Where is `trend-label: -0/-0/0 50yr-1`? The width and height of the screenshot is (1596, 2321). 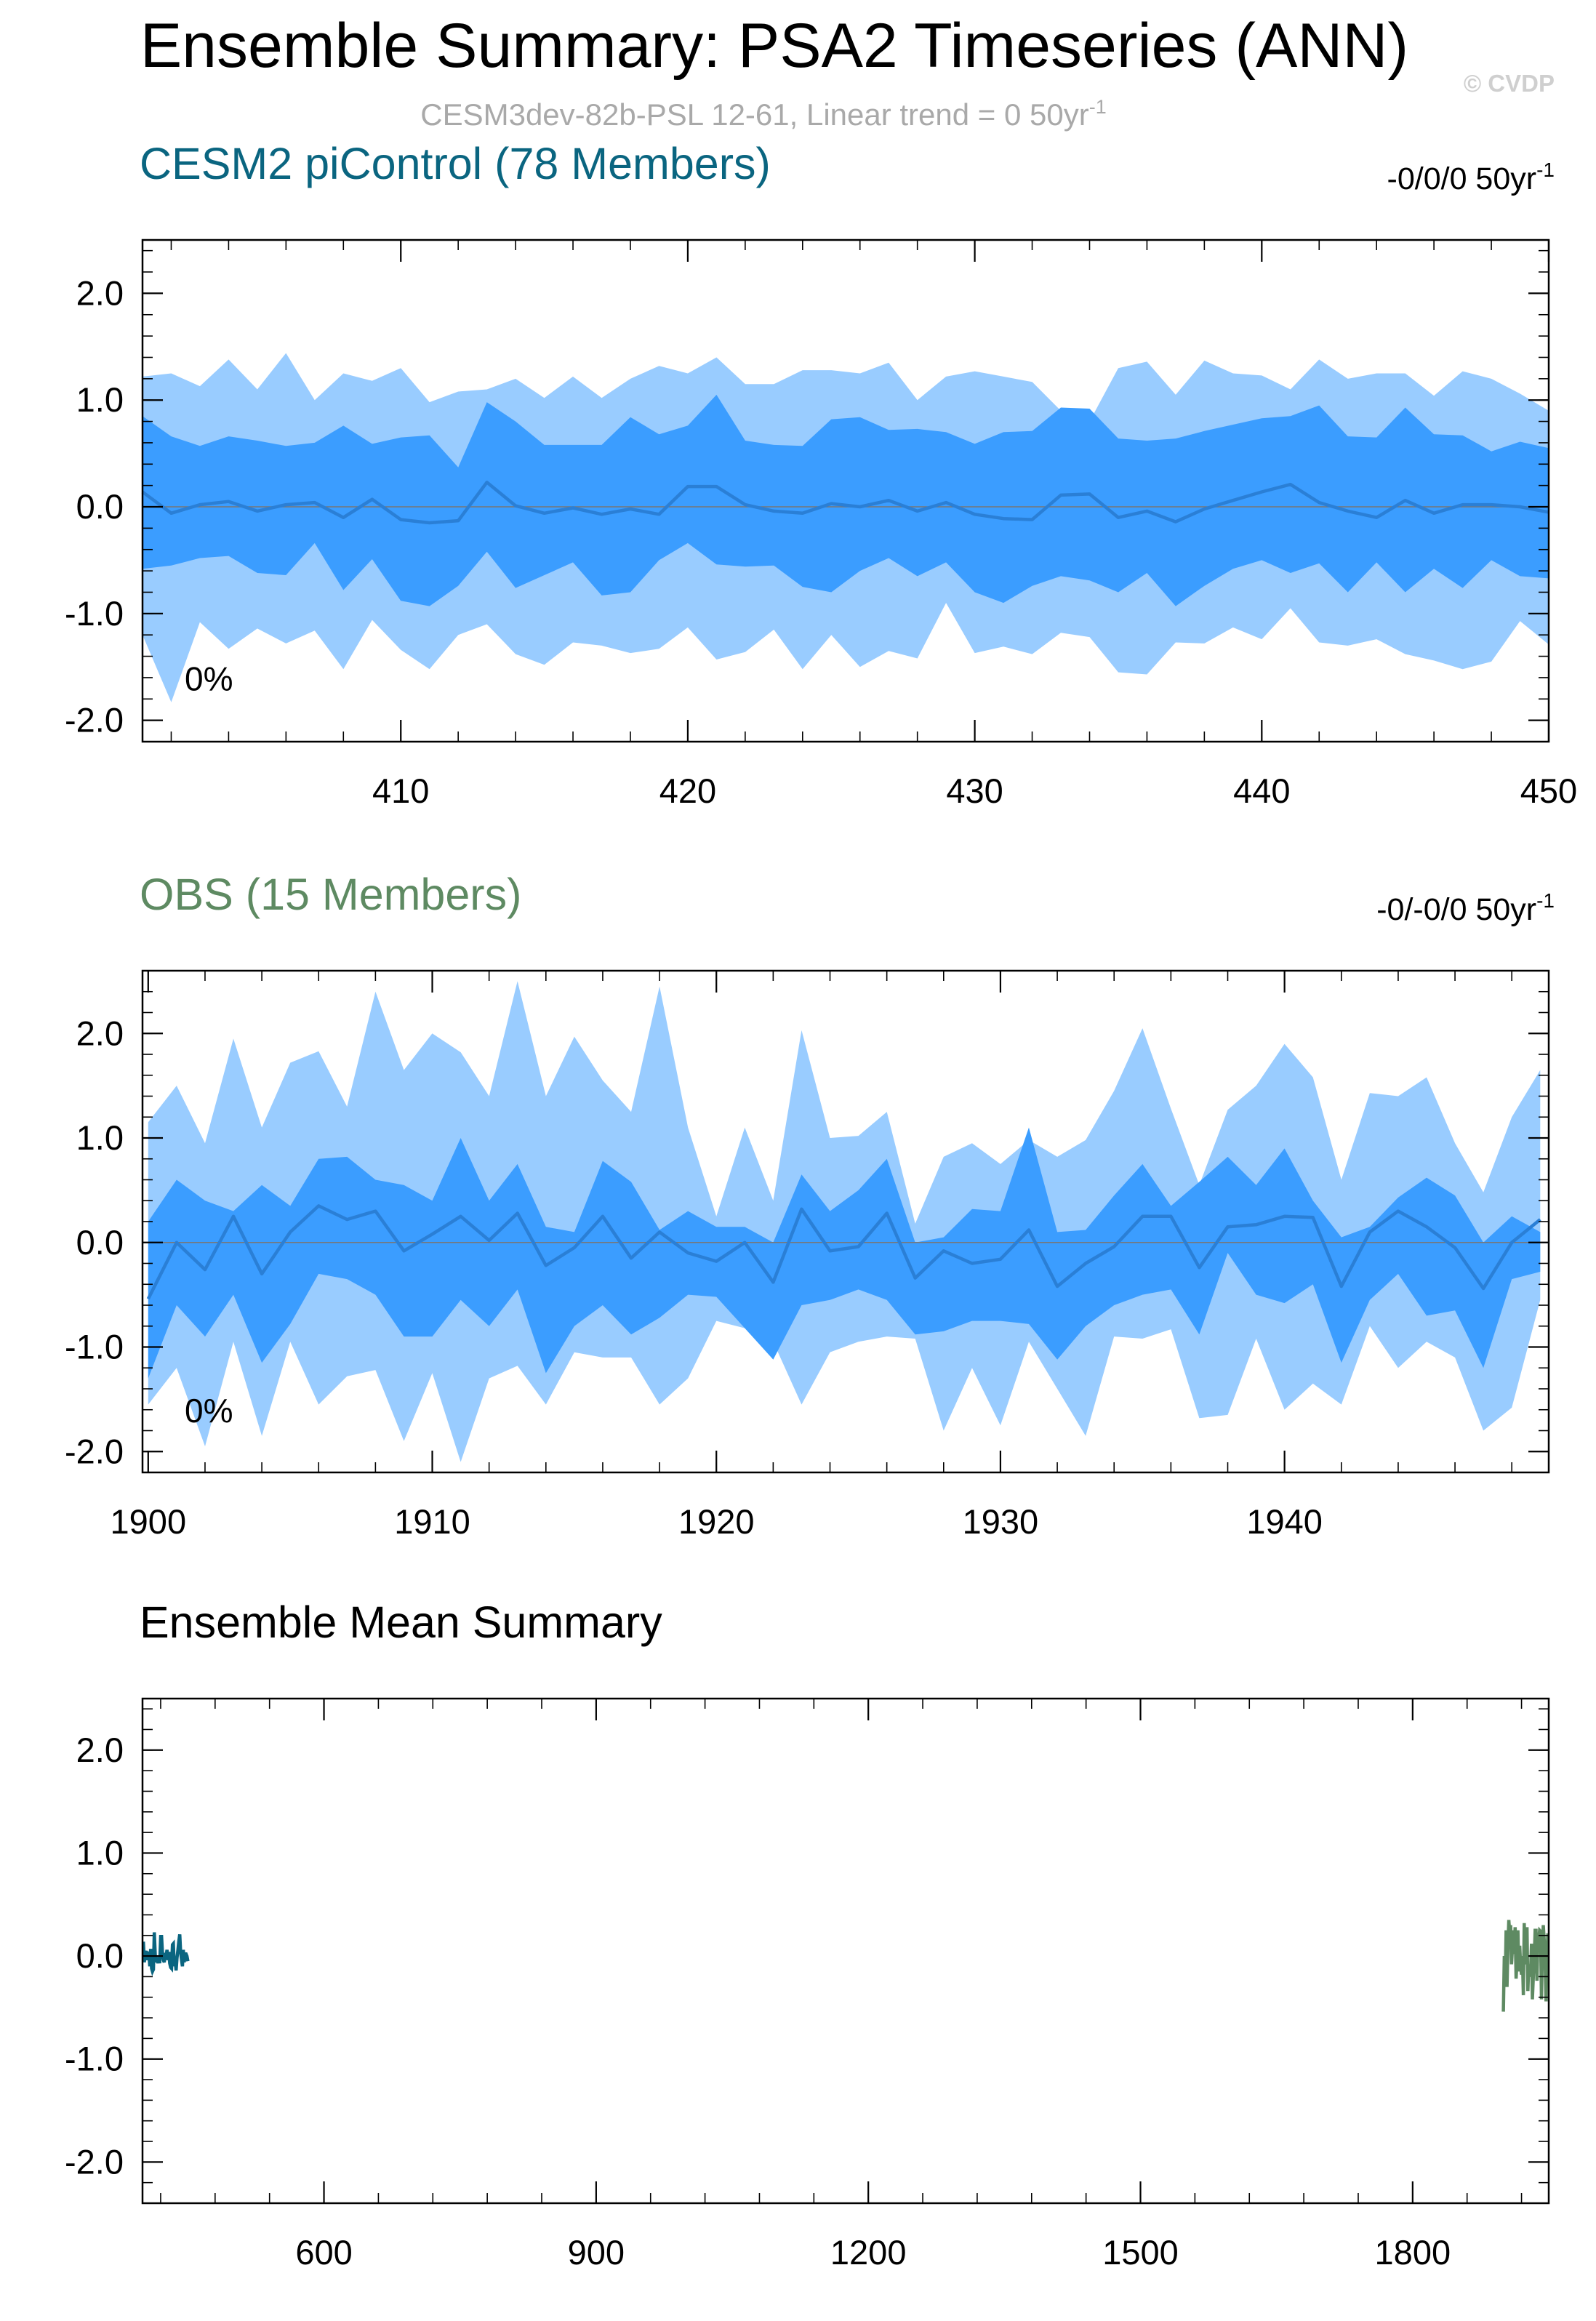
trend-label: -0/-0/0 50yr-1 is located at coordinates (1466, 908).